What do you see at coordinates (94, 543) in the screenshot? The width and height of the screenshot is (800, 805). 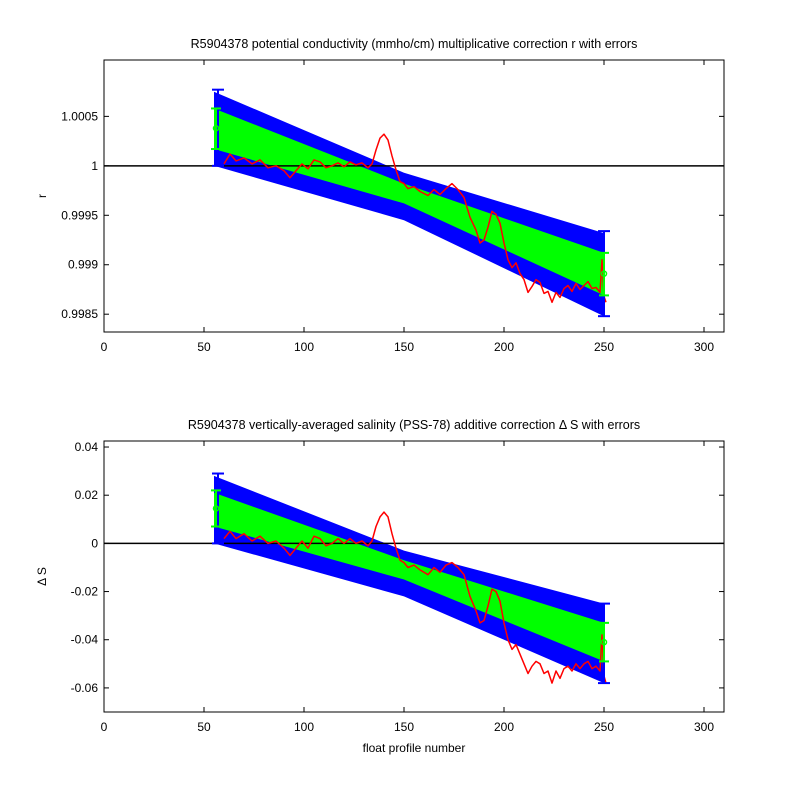 I see `y-tick-label: 0` at bounding box center [94, 543].